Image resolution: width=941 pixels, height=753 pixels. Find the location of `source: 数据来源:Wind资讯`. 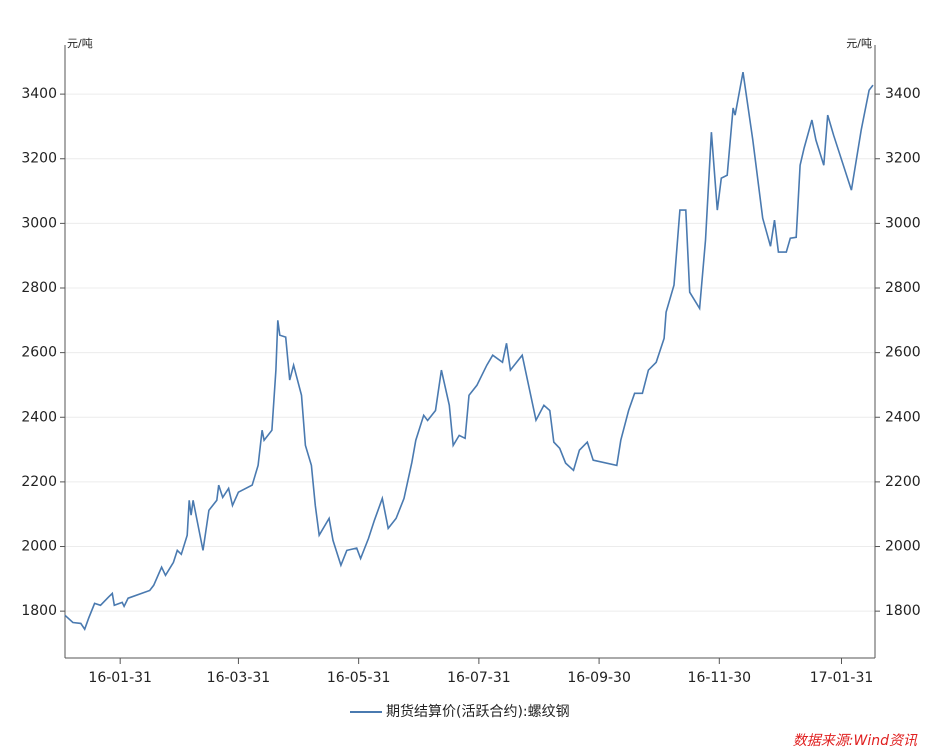

source: 数据来源:Wind资讯 is located at coordinates (855, 741).